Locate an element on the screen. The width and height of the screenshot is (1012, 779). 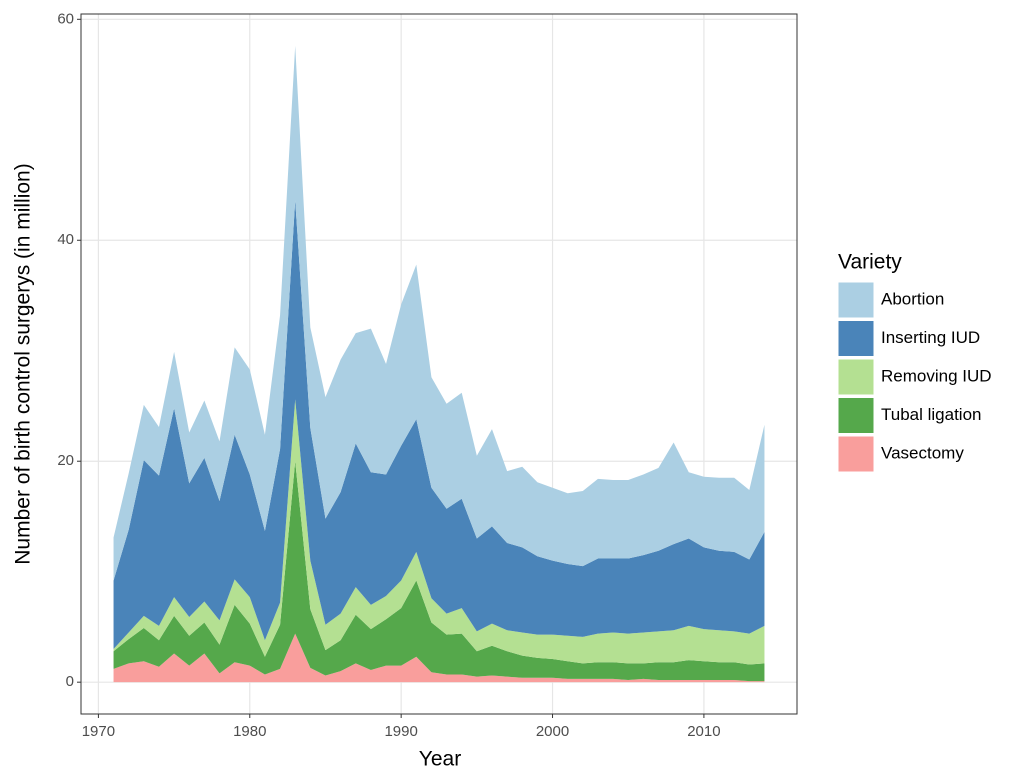
y-tick-label: 20 is located at coordinates (65, 460).